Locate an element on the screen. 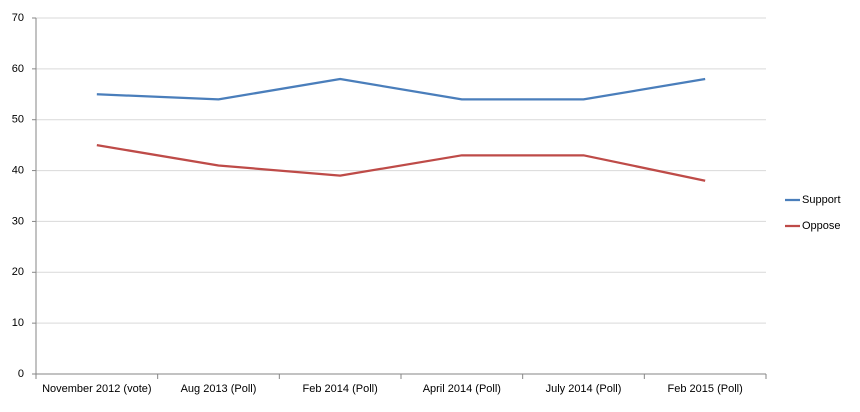 The height and width of the screenshot is (412, 860). x-tick-label: Aug 2013 (Poll) is located at coordinates (218, 389).